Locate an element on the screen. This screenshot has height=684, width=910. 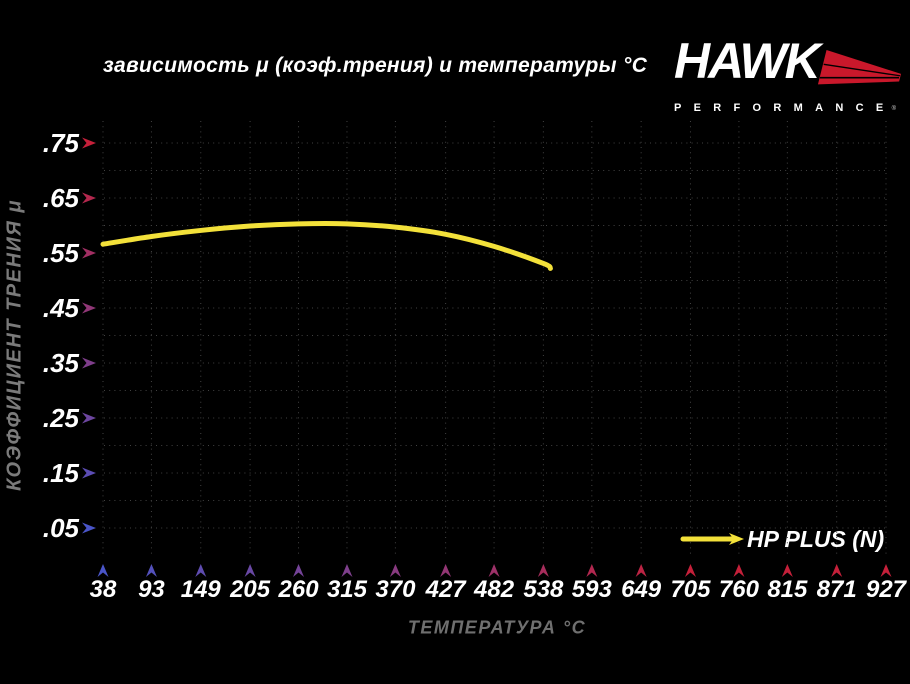
svg-text: .35 is located at coordinates (61, 363).